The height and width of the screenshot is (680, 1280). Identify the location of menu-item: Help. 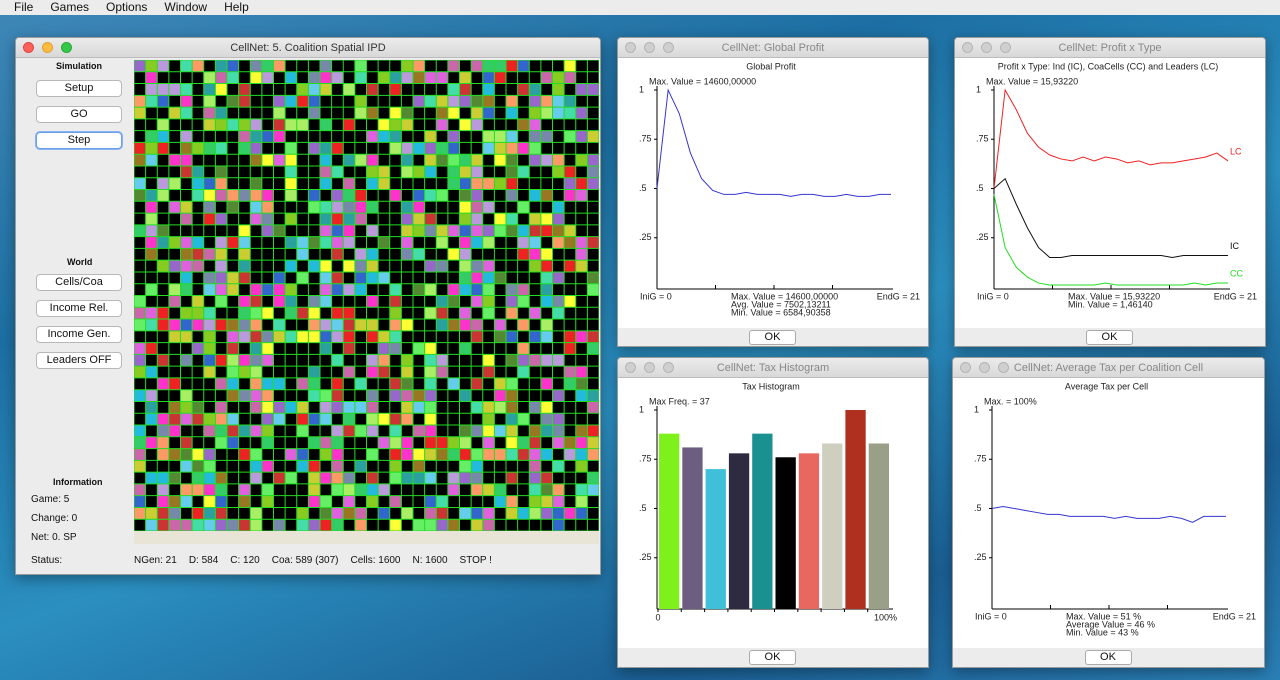
(236, 7).